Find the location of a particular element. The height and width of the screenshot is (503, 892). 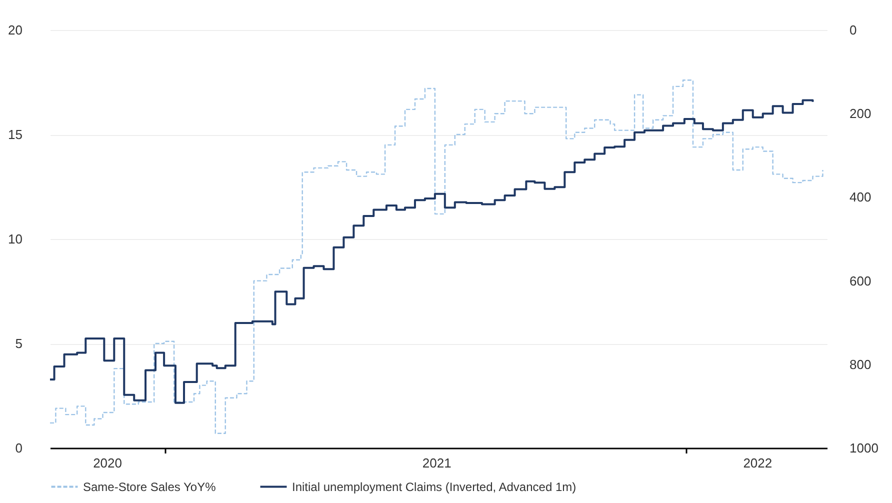

x-tick-label: 2020 is located at coordinates (107, 463).